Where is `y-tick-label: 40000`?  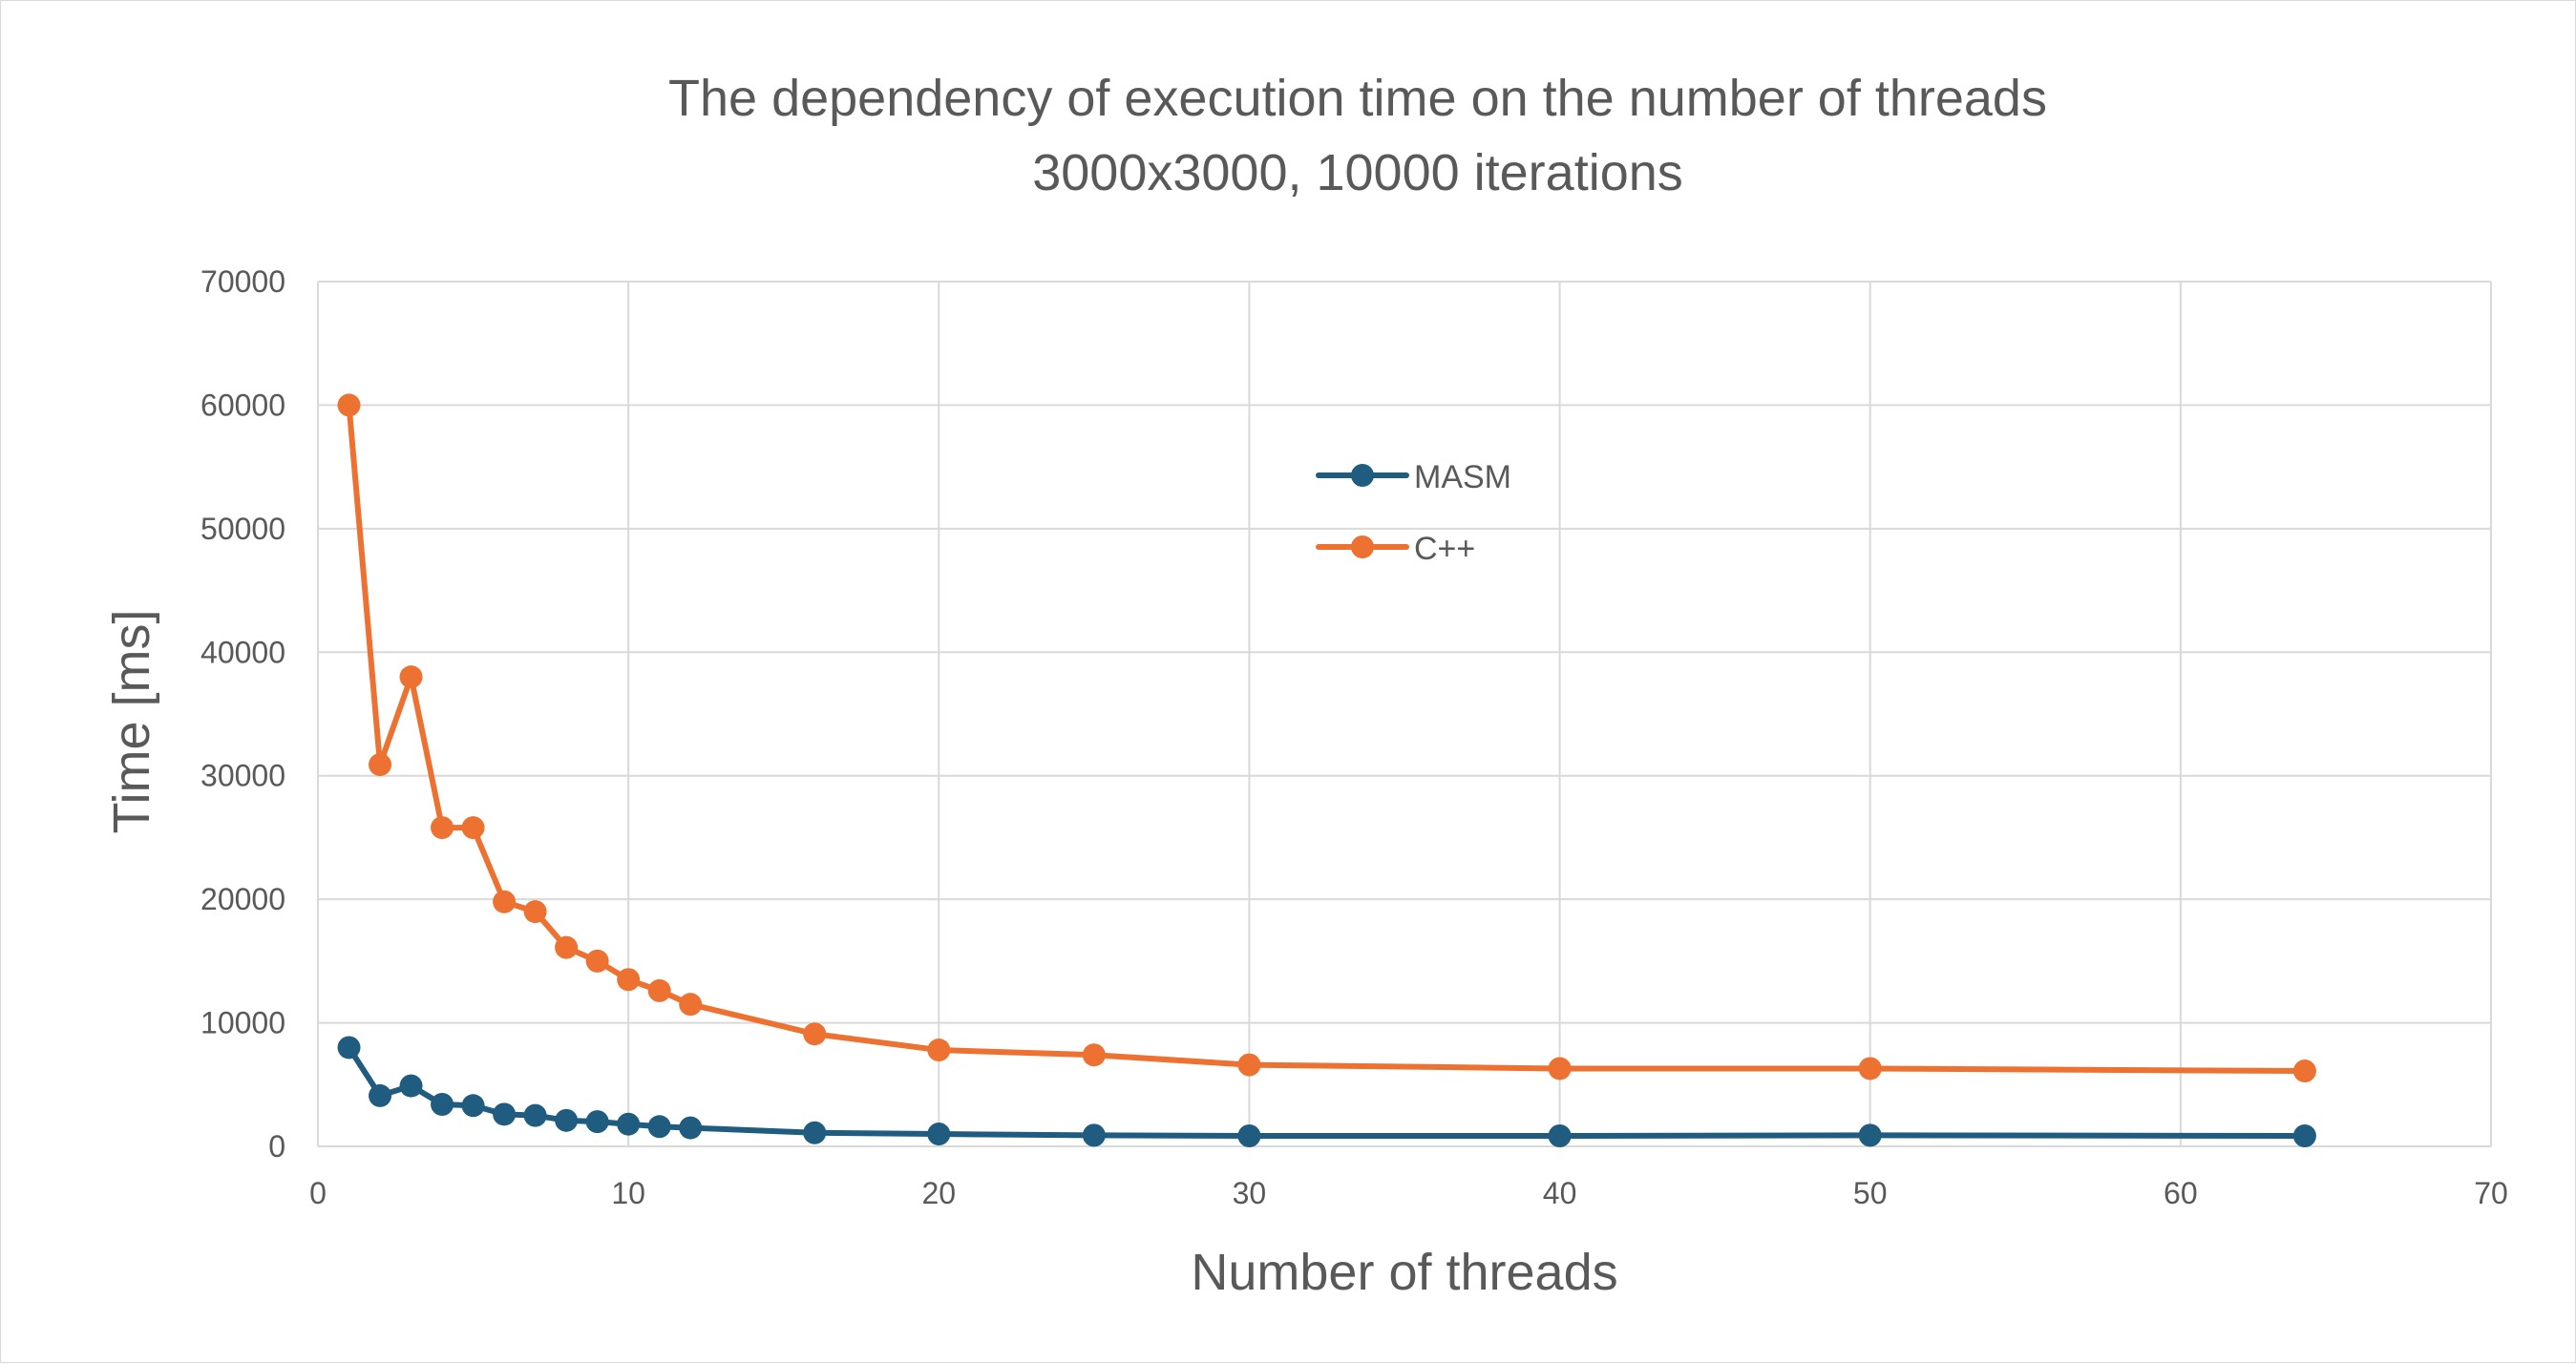
y-tick-label: 40000 is located at coordinates (243, 652).